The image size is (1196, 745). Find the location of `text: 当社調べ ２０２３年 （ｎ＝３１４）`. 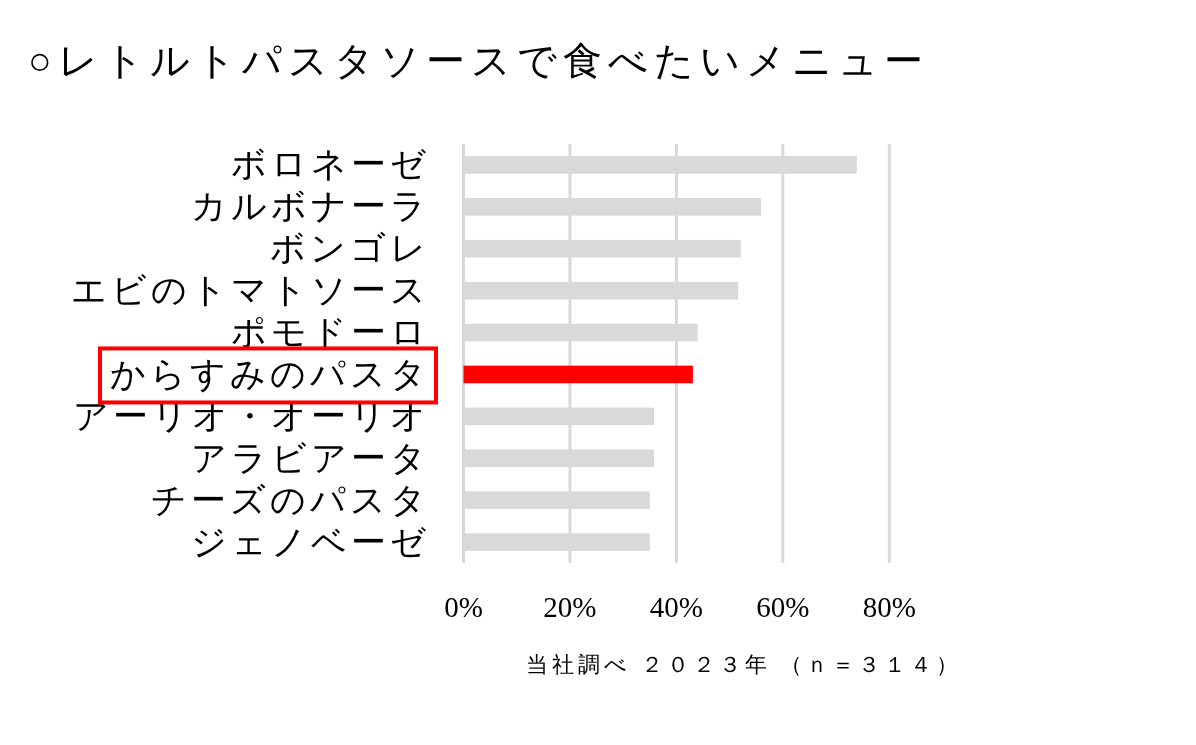

text: 当社調べ ２０２３年 （ｎ＝３１４） is located at coordinates (744, 664).